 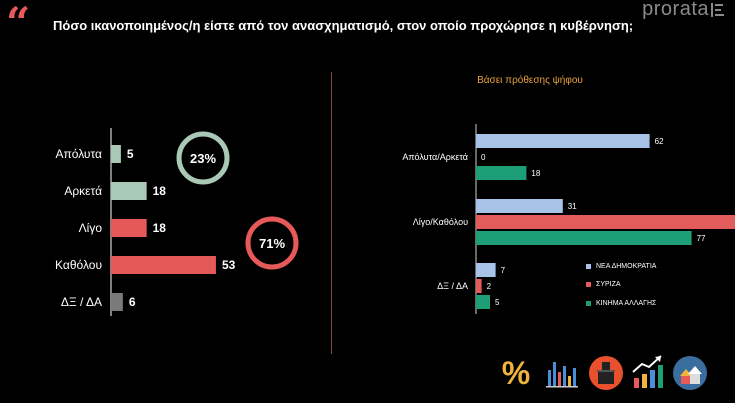 What do you see at coordinates (626, 303) in the screenshot?
I see `legend-label: ΚΙΝΗΜΑ ΑΛΛΑΓΗΣ` at bounding box center [626, 303].